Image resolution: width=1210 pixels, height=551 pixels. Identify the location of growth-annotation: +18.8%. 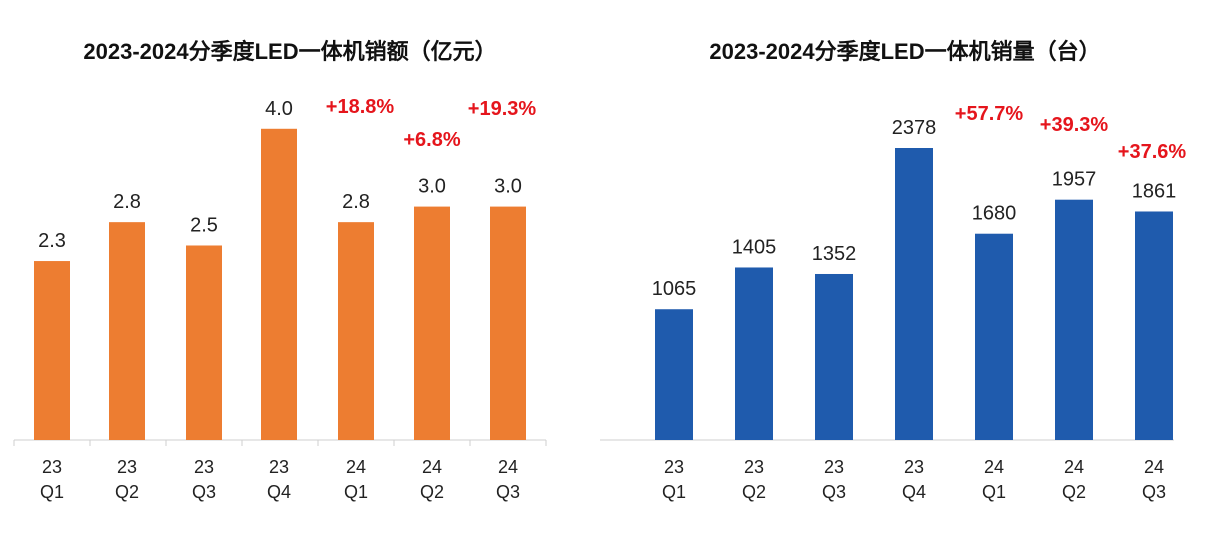
(360, 107).